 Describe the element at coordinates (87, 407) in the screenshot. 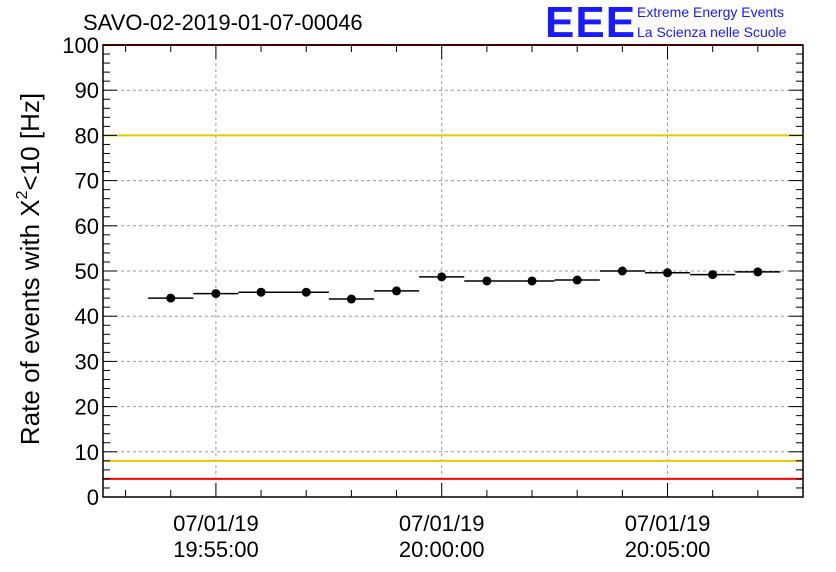

I see `y-tick-label: 20` at that location.